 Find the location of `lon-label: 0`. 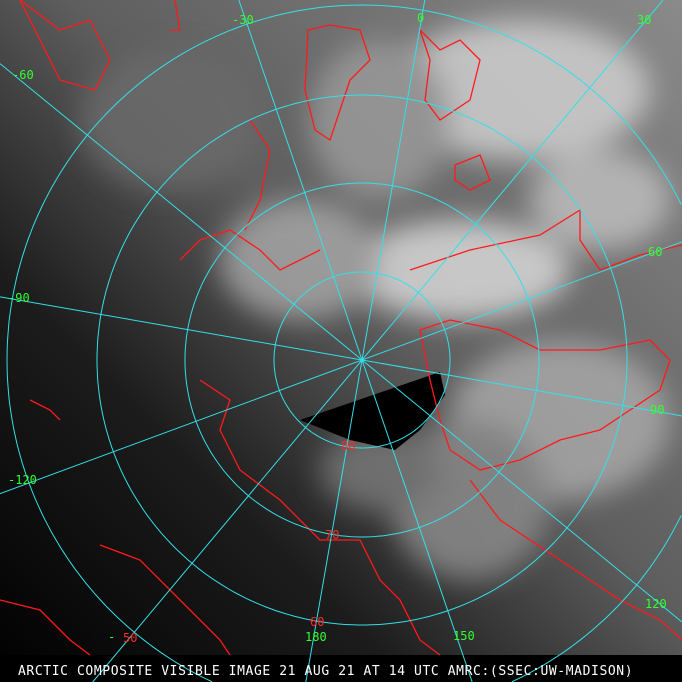

lon-label: 0 is located at coordinates (420, 18).